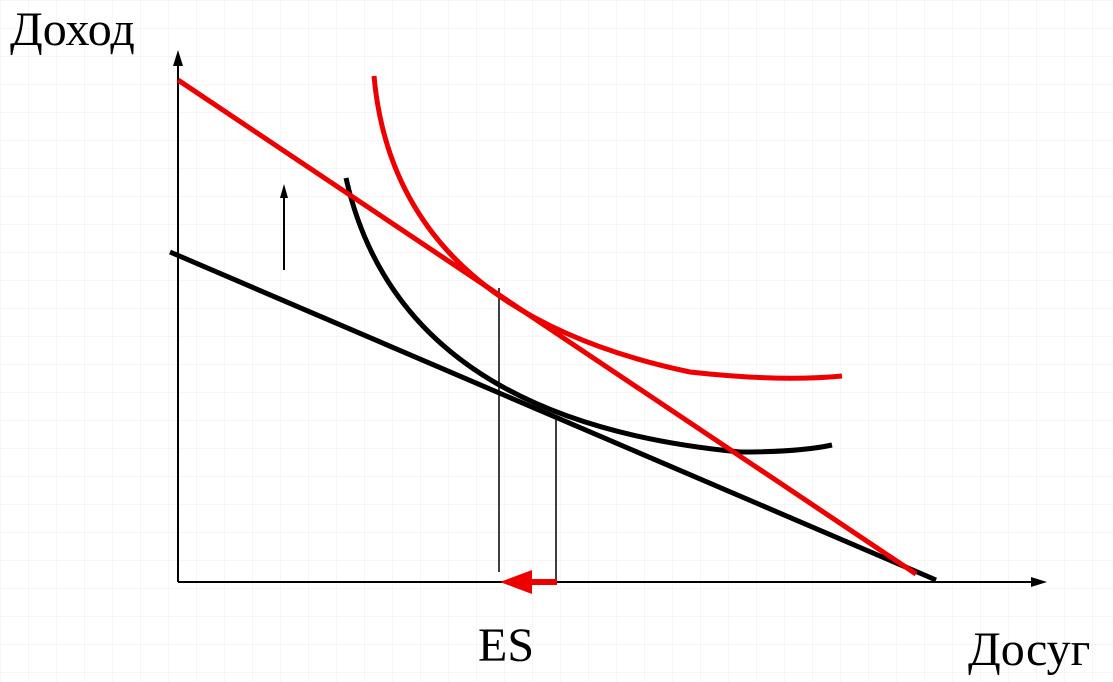 The height and width of the screenshot is (682, 1113). Describe the element at coordinates (72, 29) in the screenshot. I see `y-axis-label: Доход` at that location.